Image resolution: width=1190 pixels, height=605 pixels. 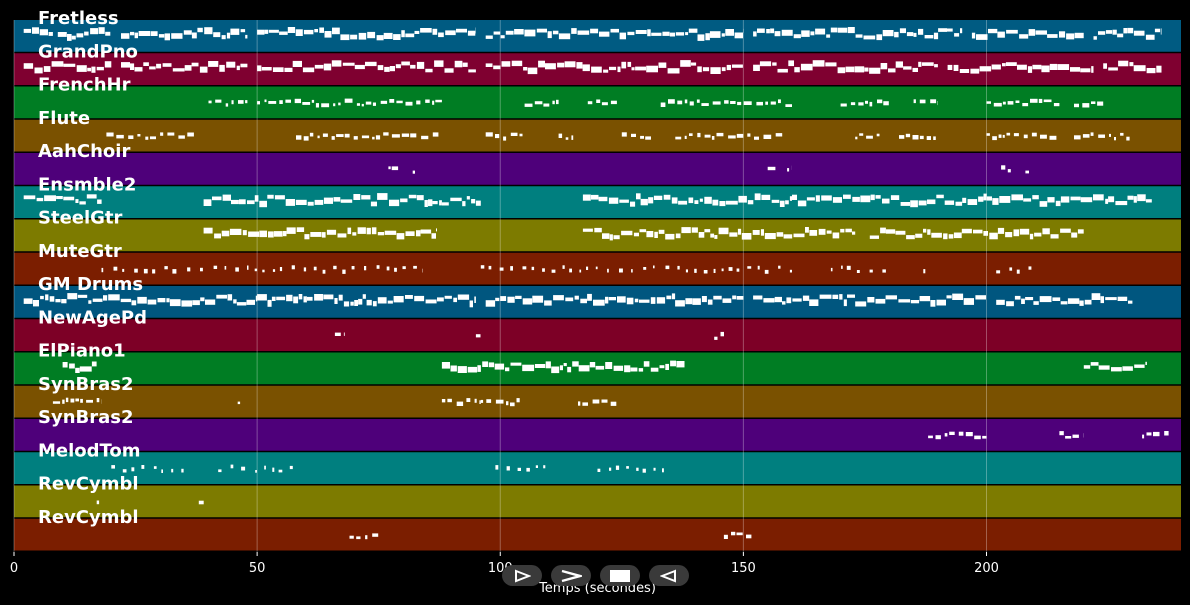 What do you see at coordinates (82, 351) in the screenshot?
I see `track-label: ElPiano1` at bounding box center [82, 351].